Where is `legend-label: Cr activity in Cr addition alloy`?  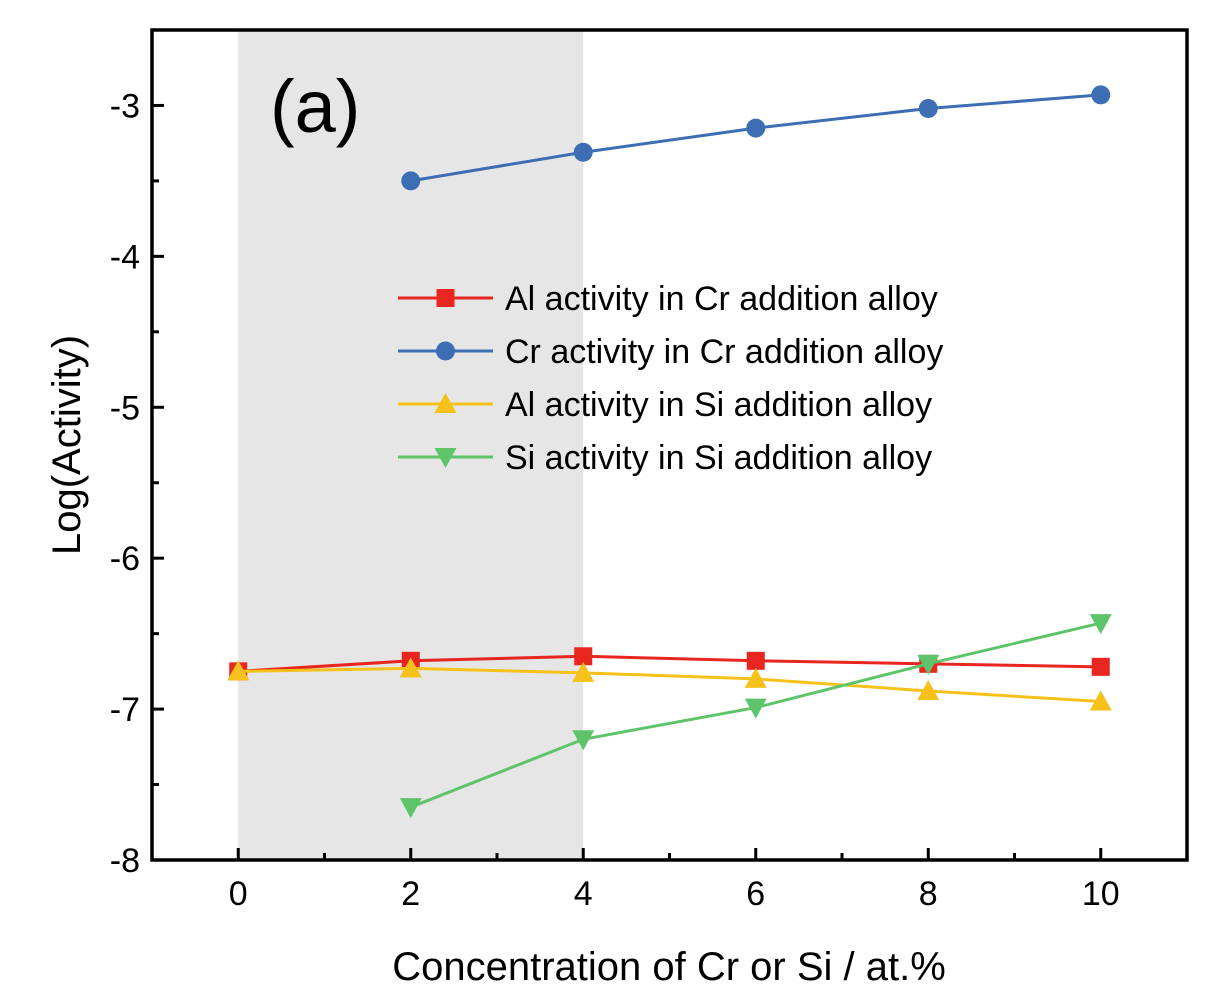
legend-label: Cr activity in Cr addition alloy is located at coordinates (724, 352).